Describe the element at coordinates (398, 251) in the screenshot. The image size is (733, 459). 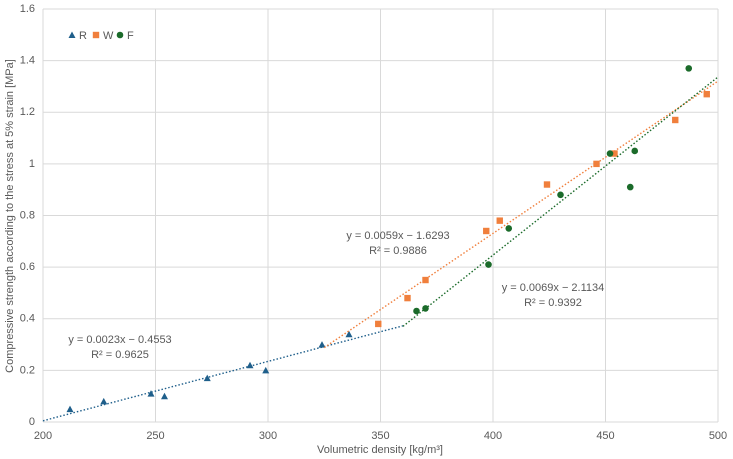
I see `trendline-r2: R² = 0.9886` at that location.